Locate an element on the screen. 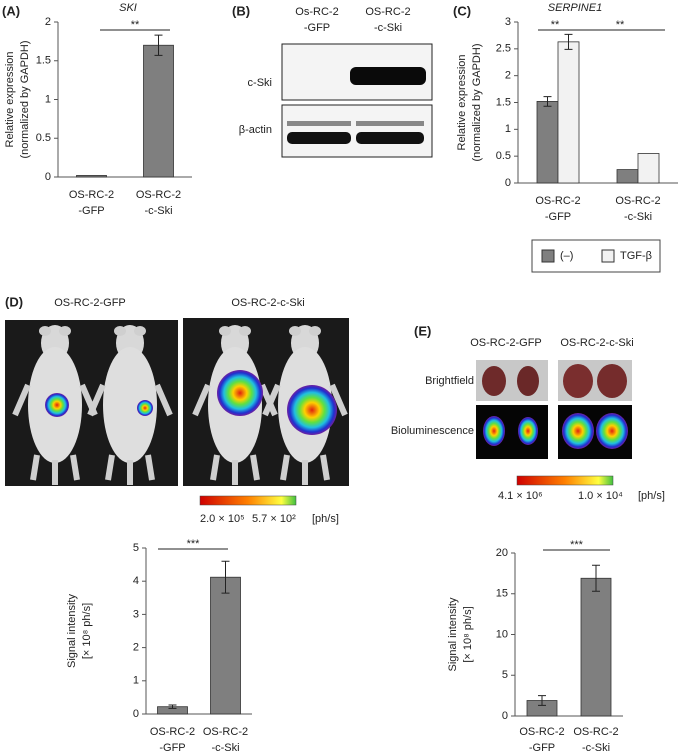  y-tick-label: 20 is located at coordinates (502, 553).